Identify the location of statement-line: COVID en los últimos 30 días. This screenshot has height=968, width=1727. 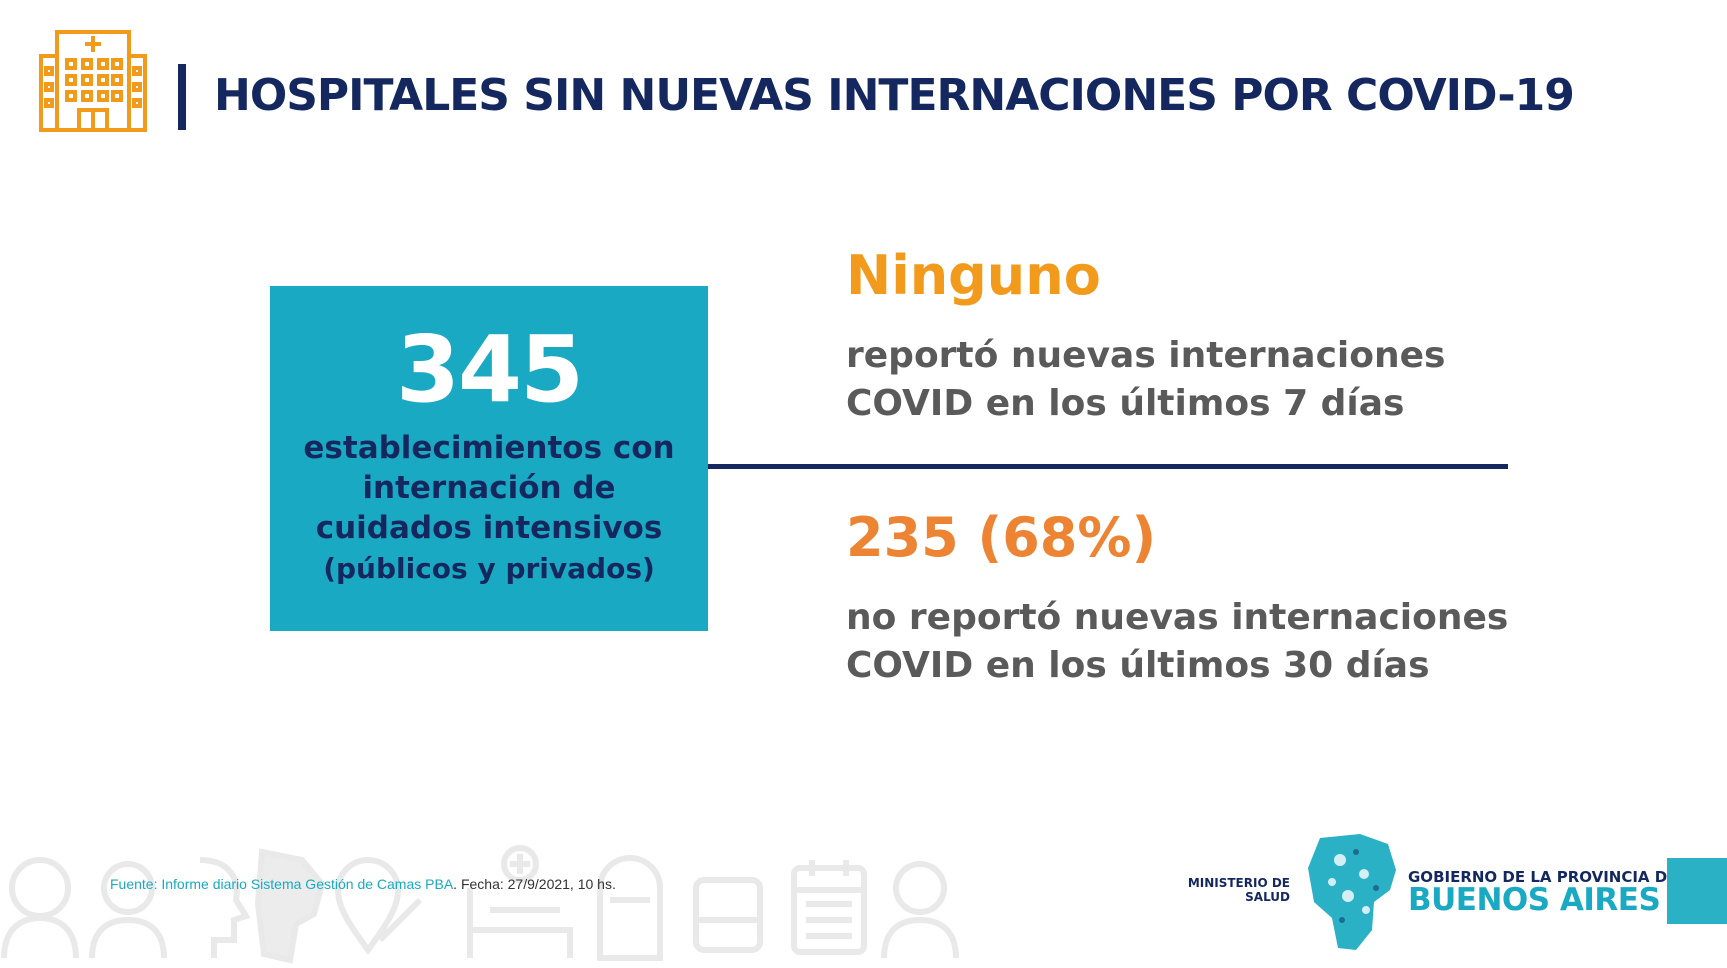
(1138, 665).